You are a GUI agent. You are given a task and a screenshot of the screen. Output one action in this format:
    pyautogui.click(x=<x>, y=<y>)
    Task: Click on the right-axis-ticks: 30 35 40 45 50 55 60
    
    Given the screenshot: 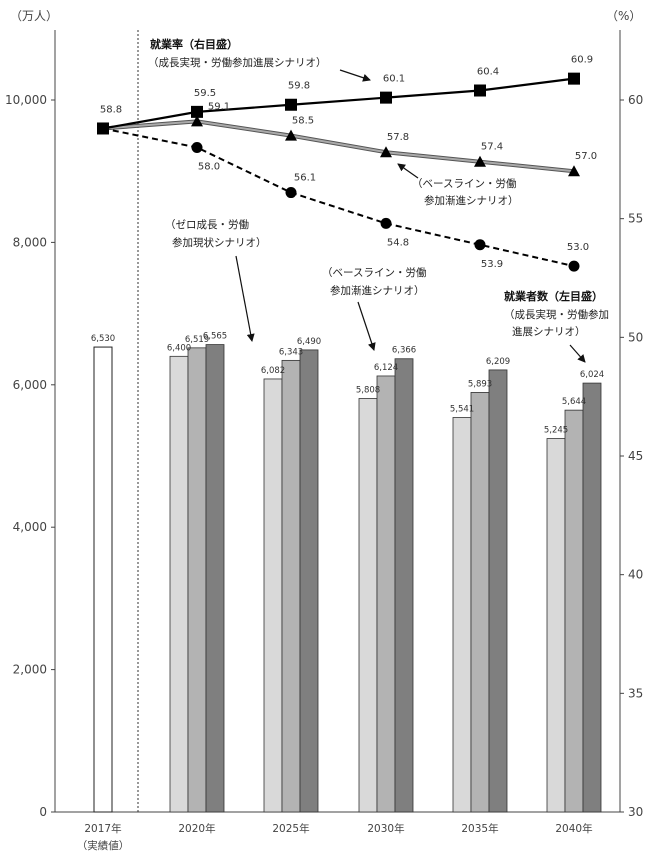 What is the action you would take?
    pyautogui.click(x=631, y=456)
    